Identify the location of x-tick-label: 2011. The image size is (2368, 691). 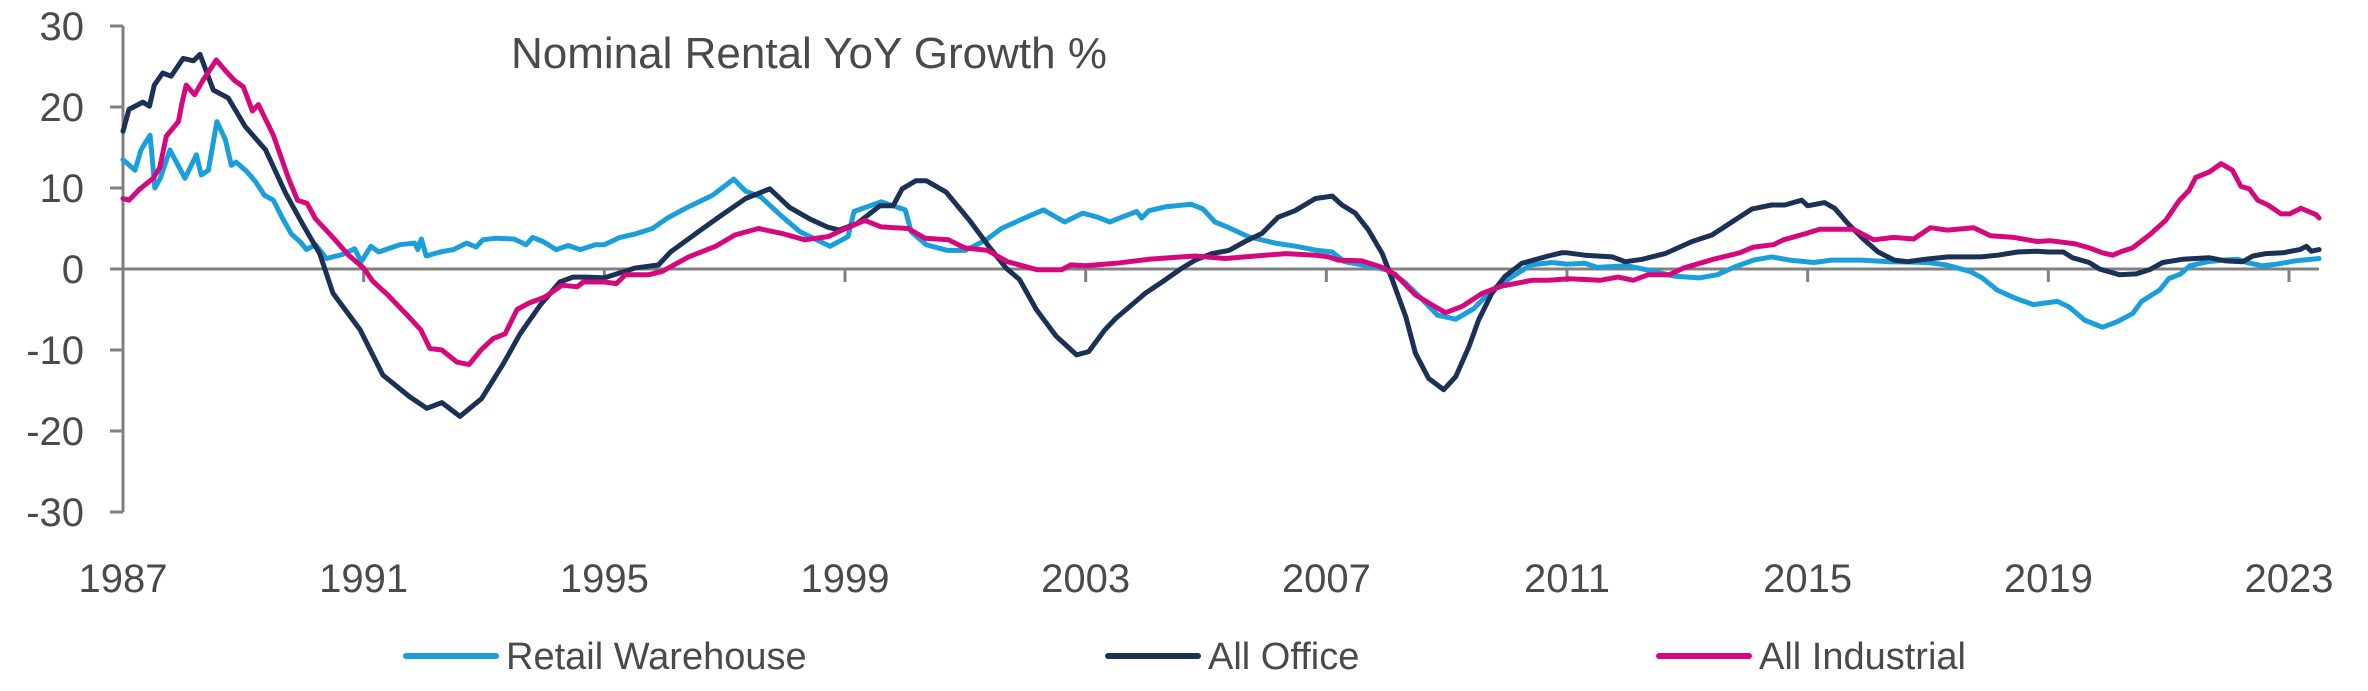
(1567, 579).